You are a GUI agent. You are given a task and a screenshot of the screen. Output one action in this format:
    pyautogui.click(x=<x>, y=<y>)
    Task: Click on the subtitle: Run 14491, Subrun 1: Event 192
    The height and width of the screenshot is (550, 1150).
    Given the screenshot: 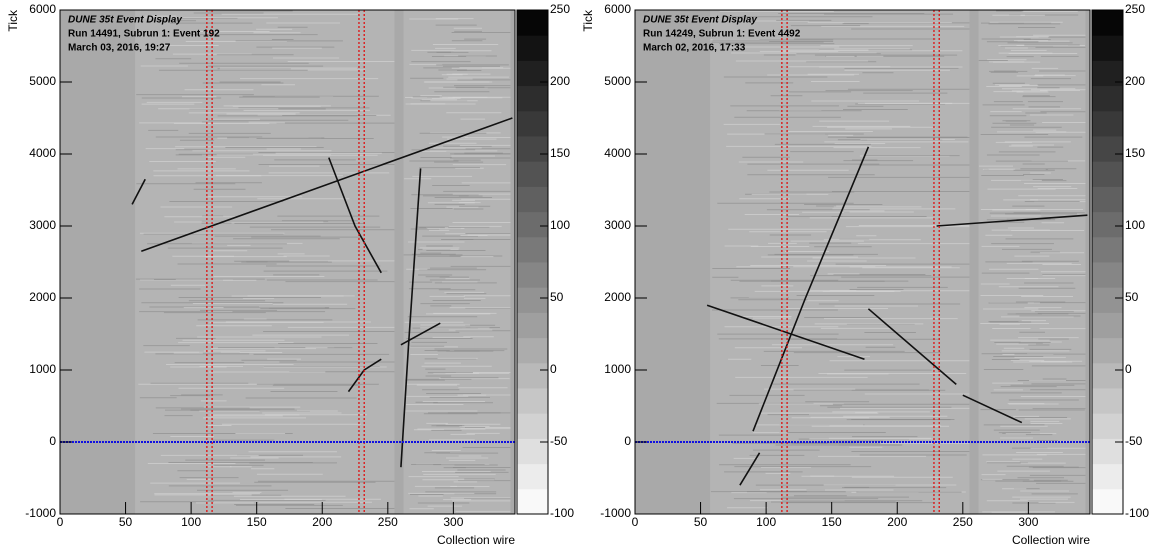 What is the action you would take?
    pyautogui.click(x=144, y=34)
    